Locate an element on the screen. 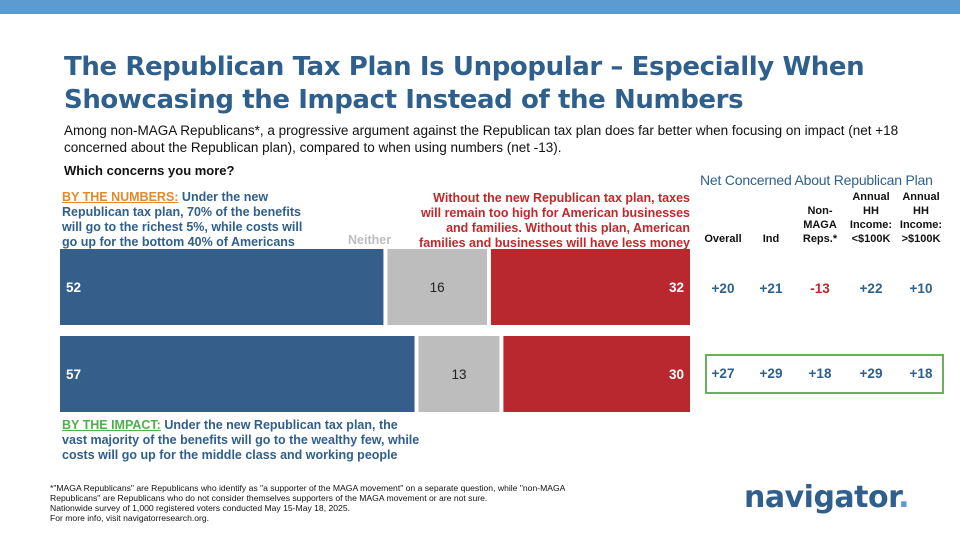 The height and width of the screenshot is (540, 960). numbers-argument-lead: BY THE NUMBERS: is located at coordinates (120, 197).